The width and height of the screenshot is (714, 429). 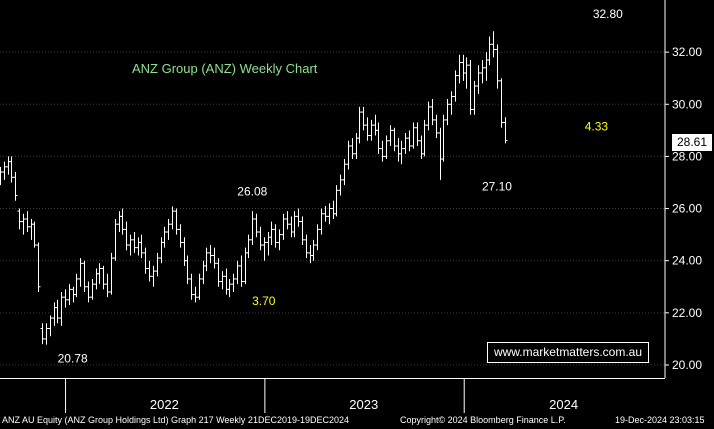 I want to click on y-tick-label: 32.00, so click(x=687, y=52).